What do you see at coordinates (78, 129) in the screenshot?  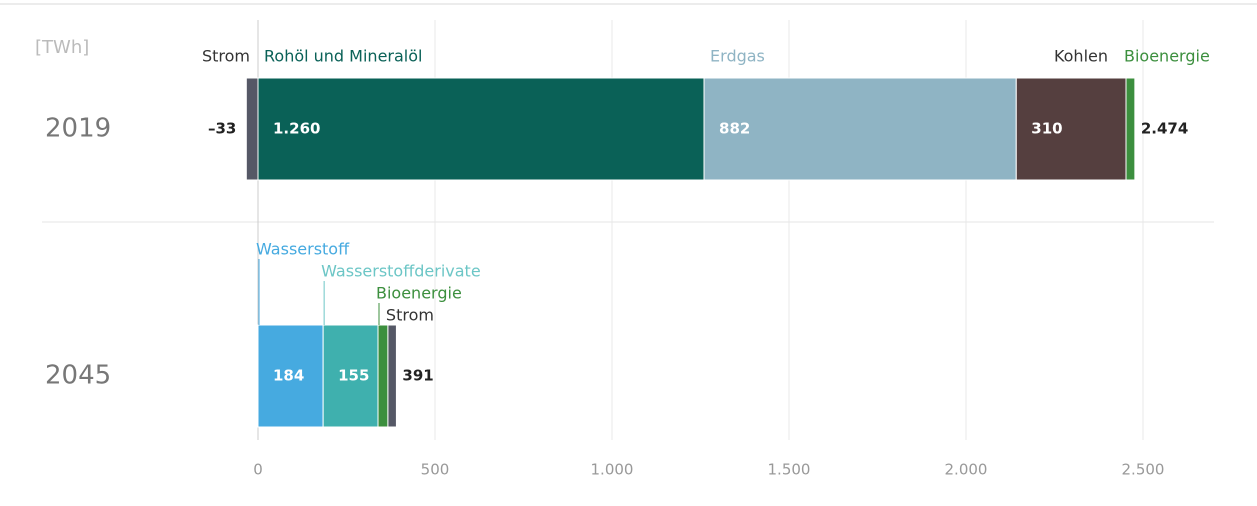 I see `category-label: 2019` at bounding box center [78, 129].